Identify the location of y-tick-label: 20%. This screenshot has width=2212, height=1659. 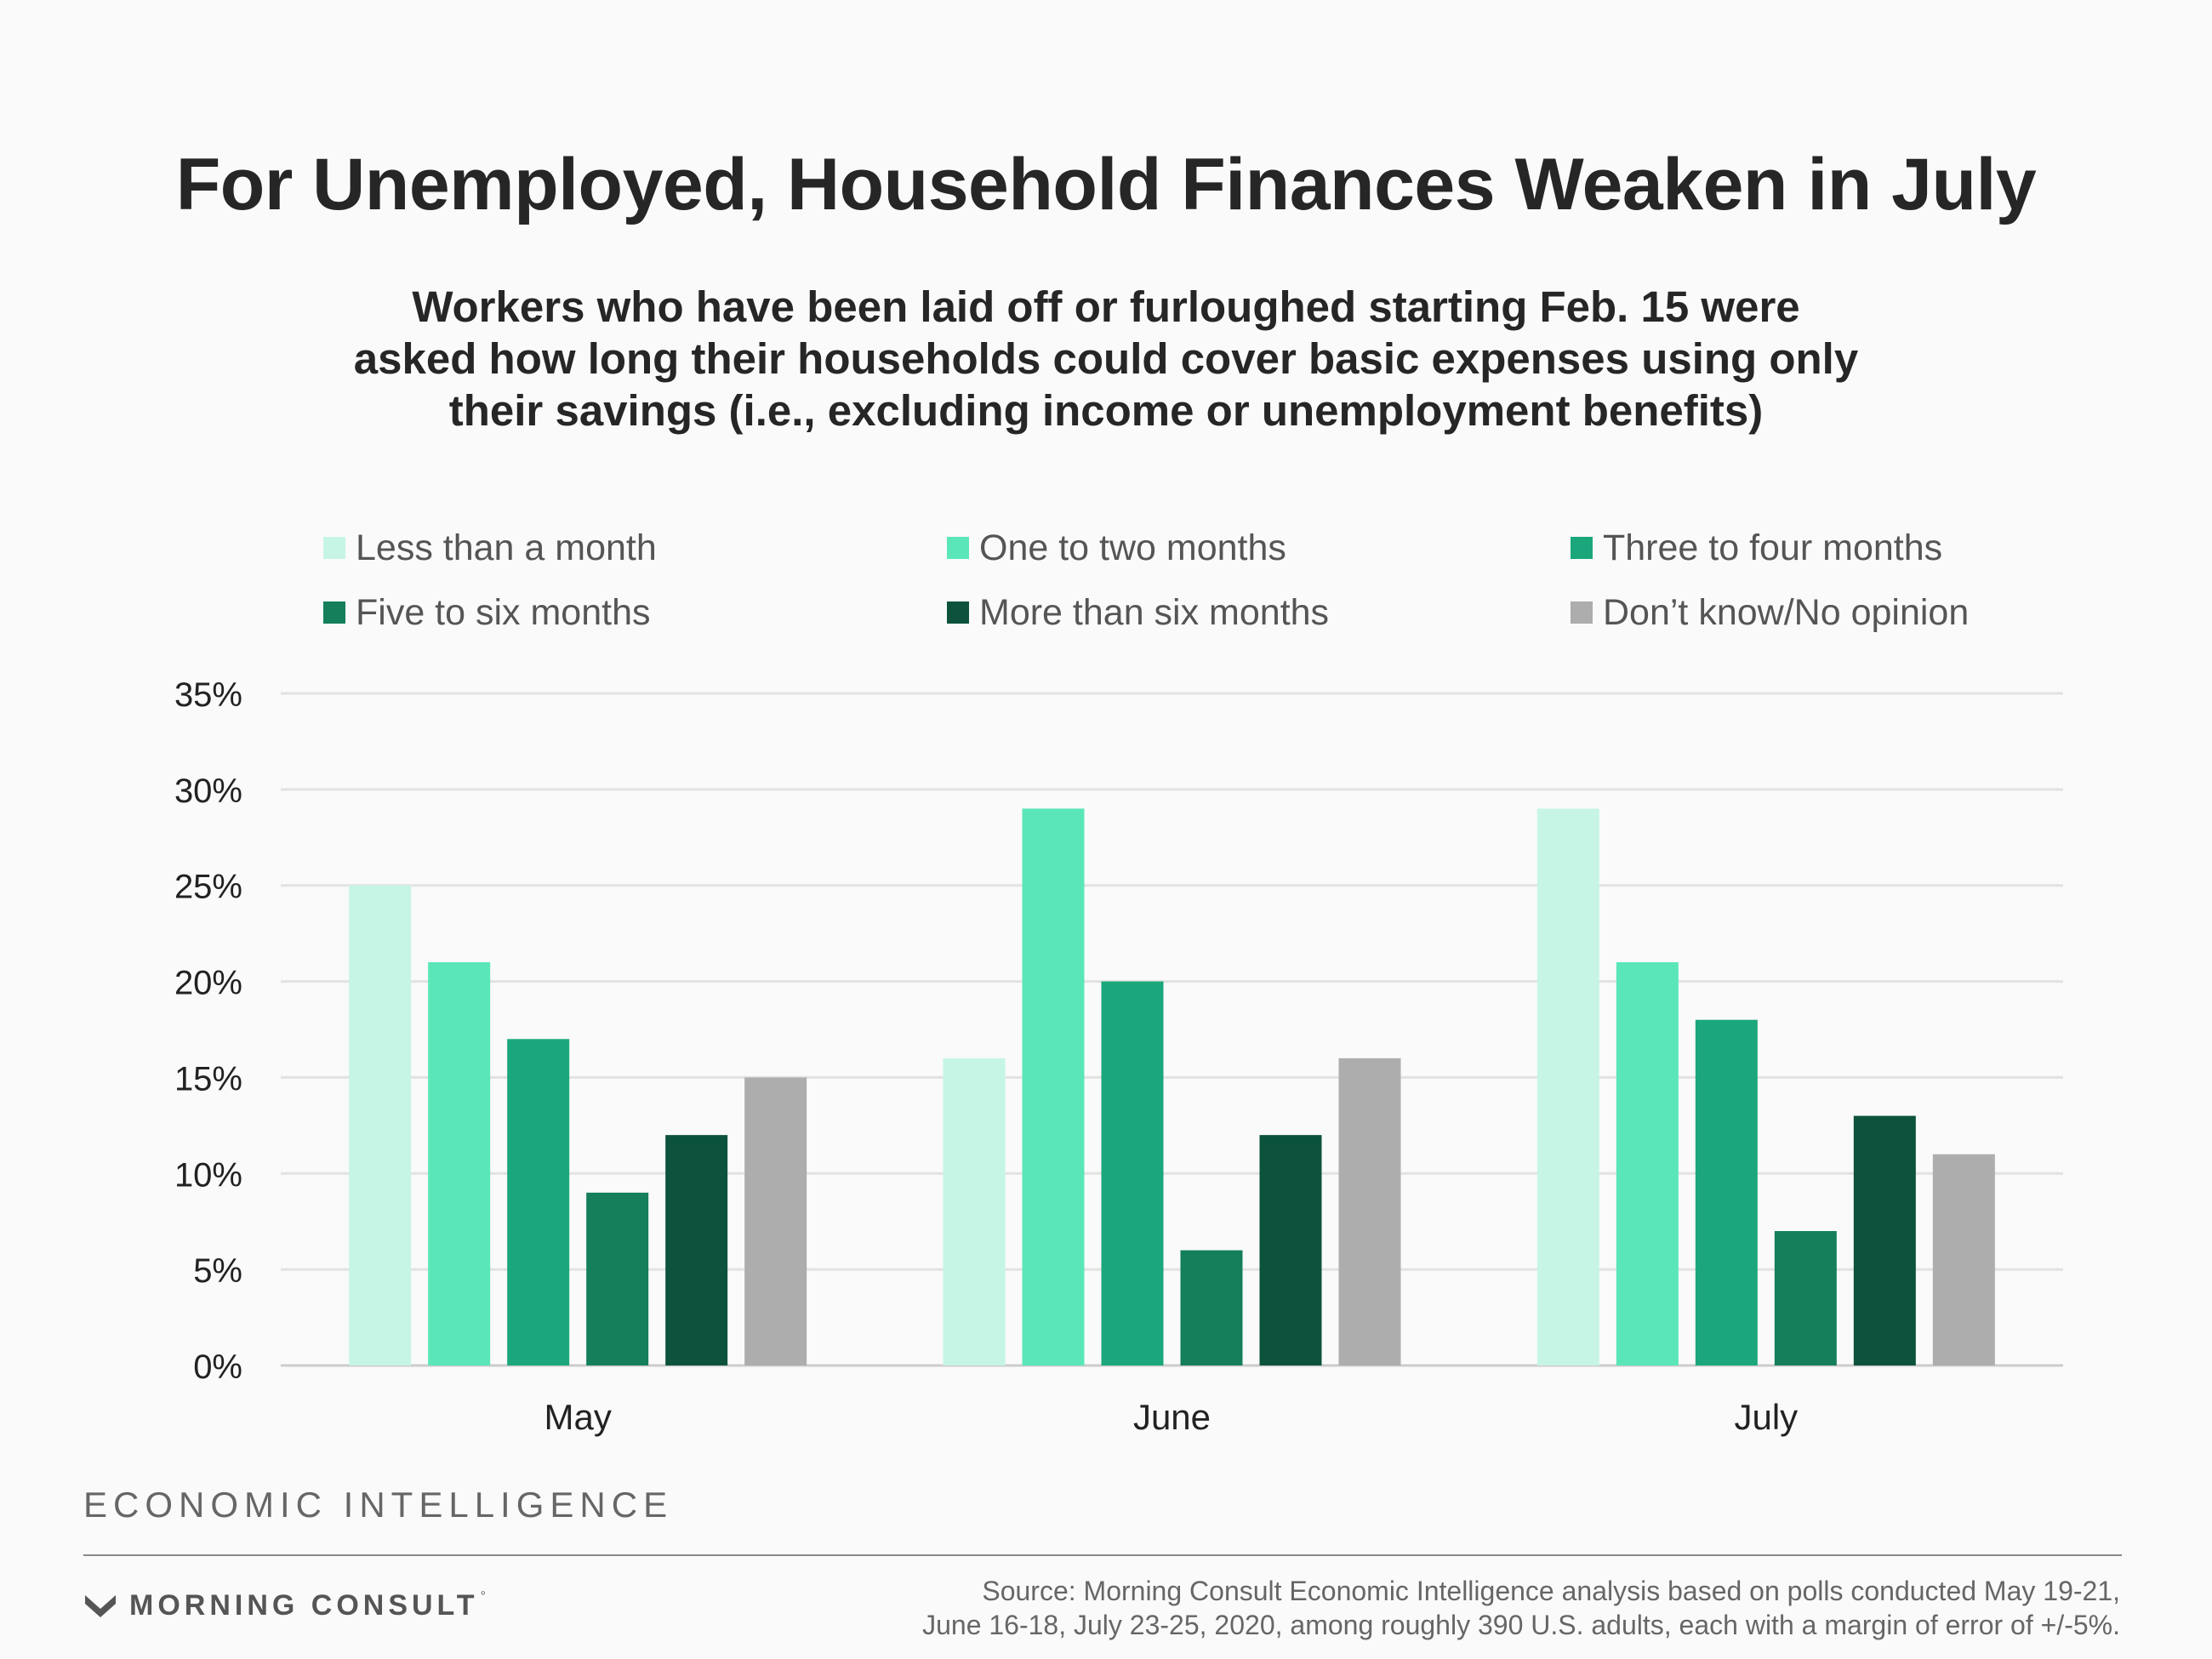
(208, 983).